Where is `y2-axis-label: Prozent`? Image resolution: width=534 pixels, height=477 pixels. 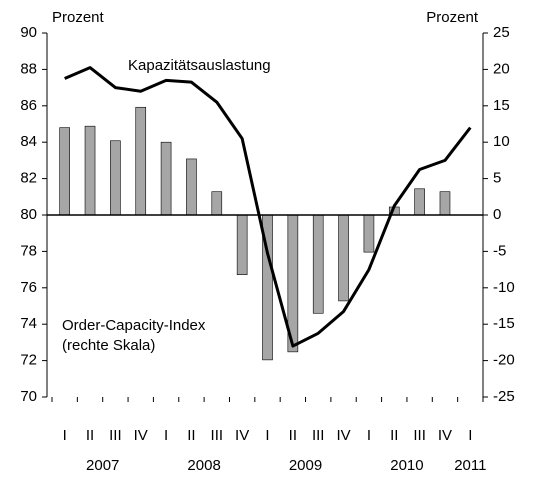
y2-axis-label: Prozent is located at coordinates (452, 17).